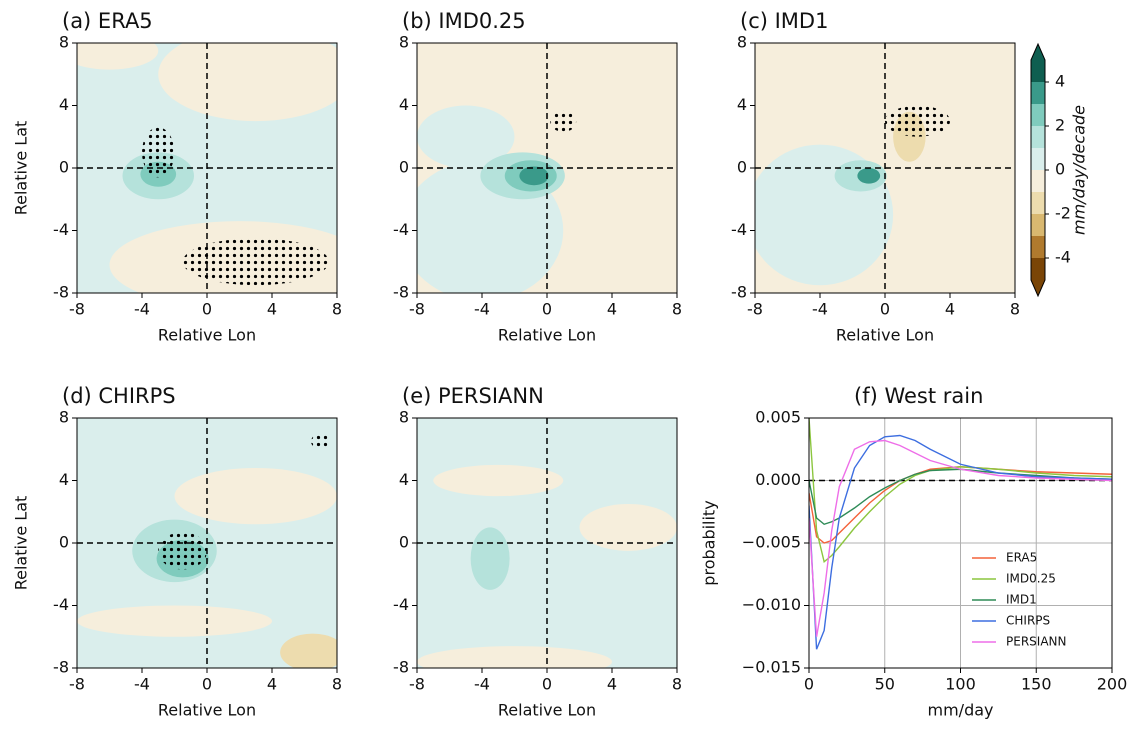 The height and width of the screenshot is (732, 1135). What do you see at coordinates (1036, 642) in the screenshot?
I see `legend-label: PERSIANN` at bounding box center [1036, 642].